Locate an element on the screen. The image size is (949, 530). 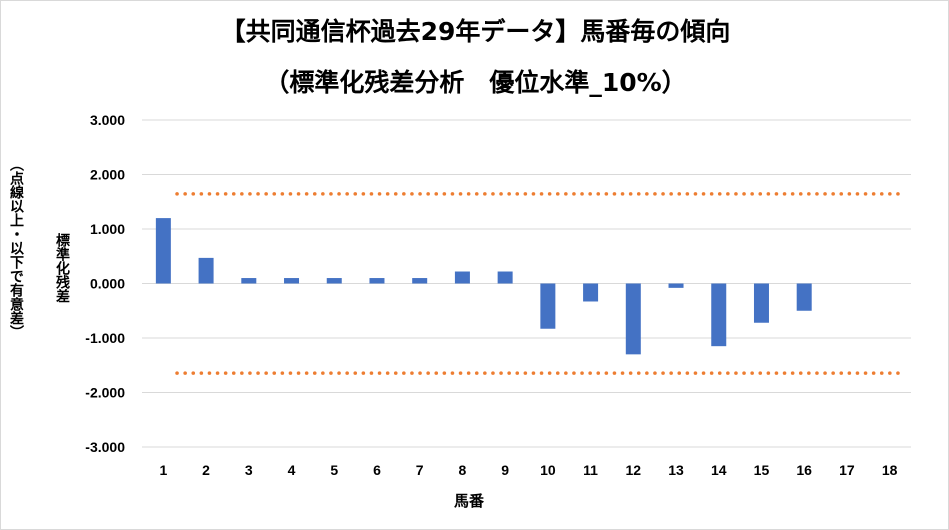
y-tick-label: -1.000 is located at coordinates (105, 338).